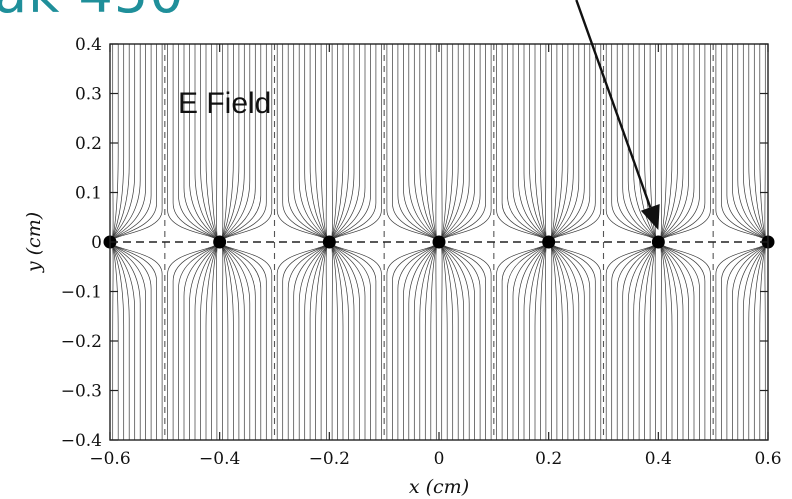  I want to click on e-field-label: E Field, so click(224, 103).